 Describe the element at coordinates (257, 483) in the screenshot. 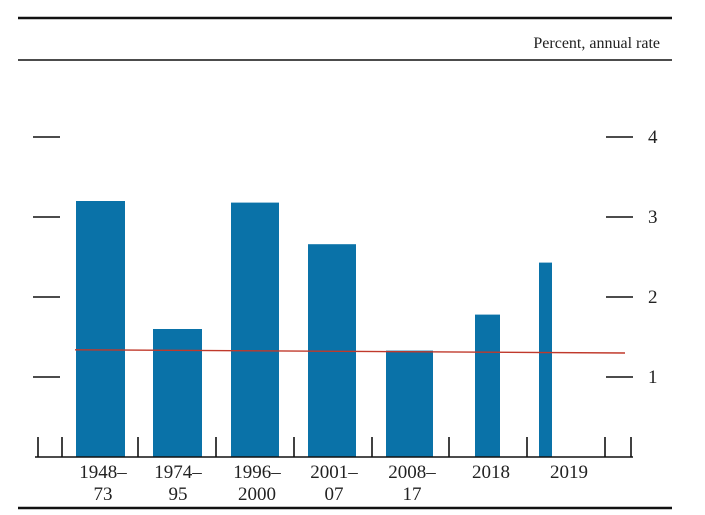

I see `category-label-2: 1996– 2000` at that location.